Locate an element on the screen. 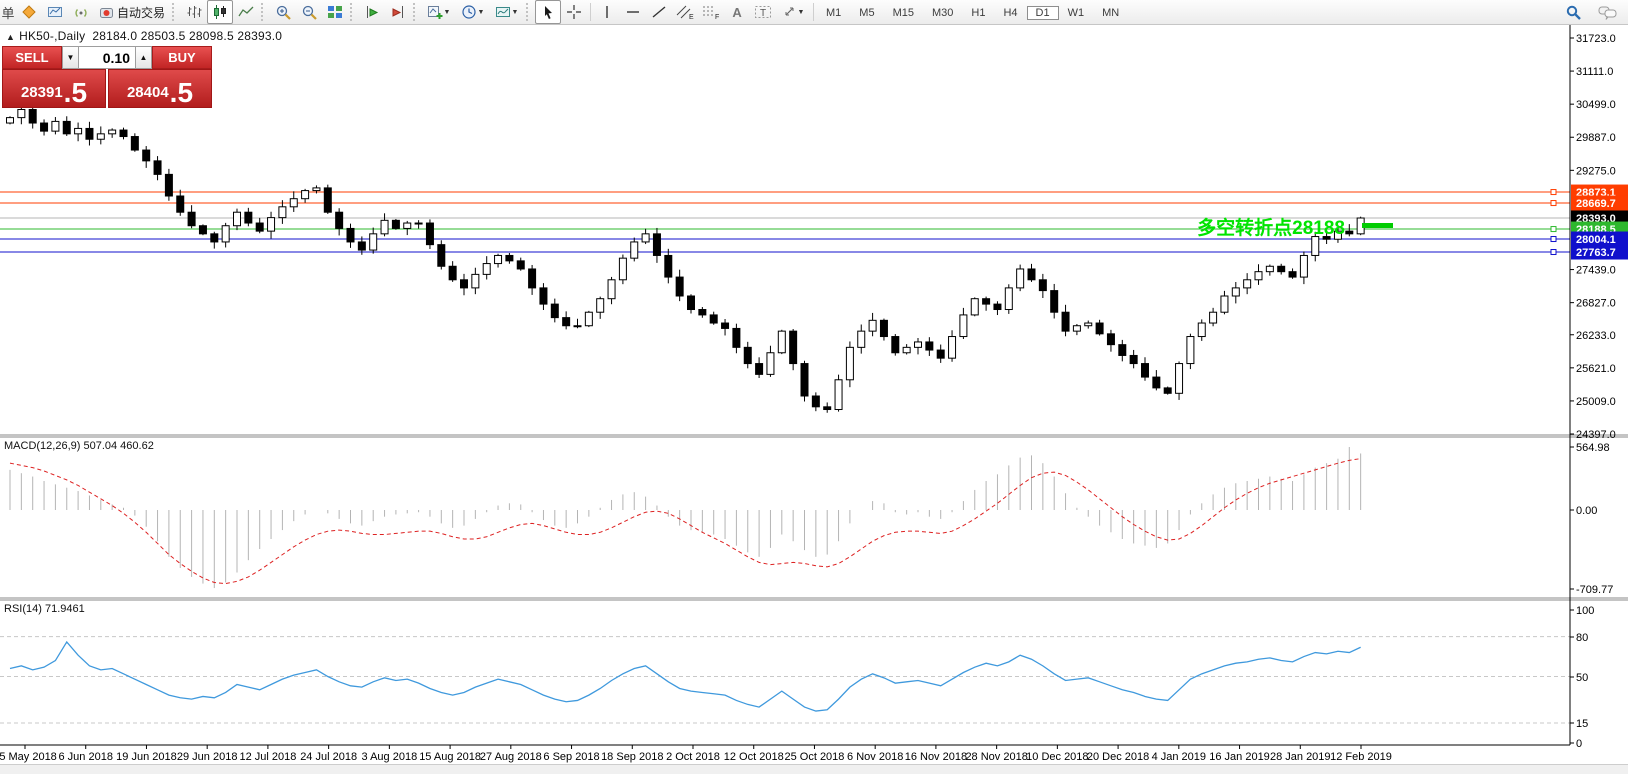 Image resolution: width=1628 pixels, height=774 pixels. sell-button: SELL is located at coordinates (32, 57).